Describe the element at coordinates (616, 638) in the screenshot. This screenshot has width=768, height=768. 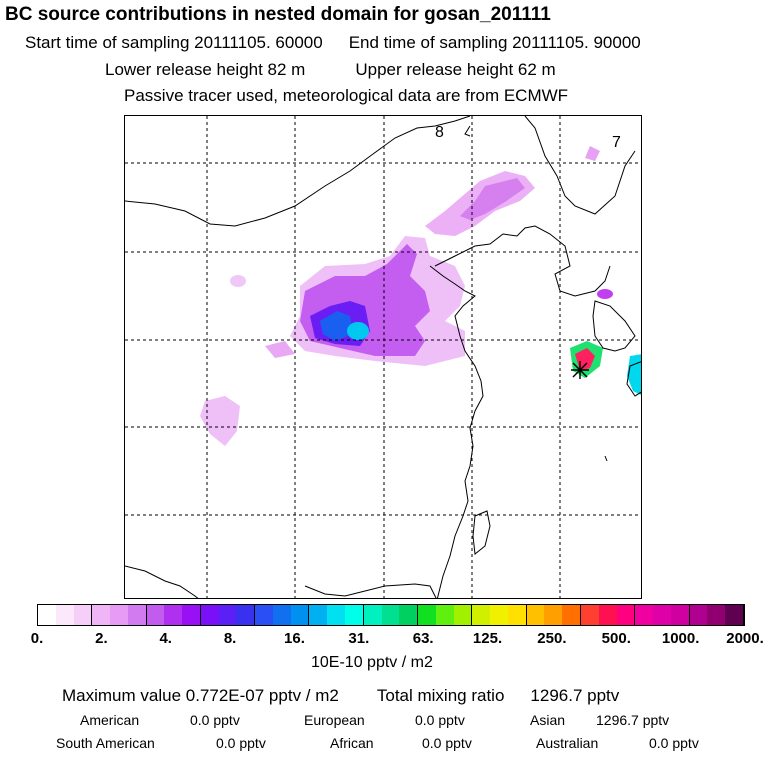
I see `color-scale-tick-label: 500.` at that location.